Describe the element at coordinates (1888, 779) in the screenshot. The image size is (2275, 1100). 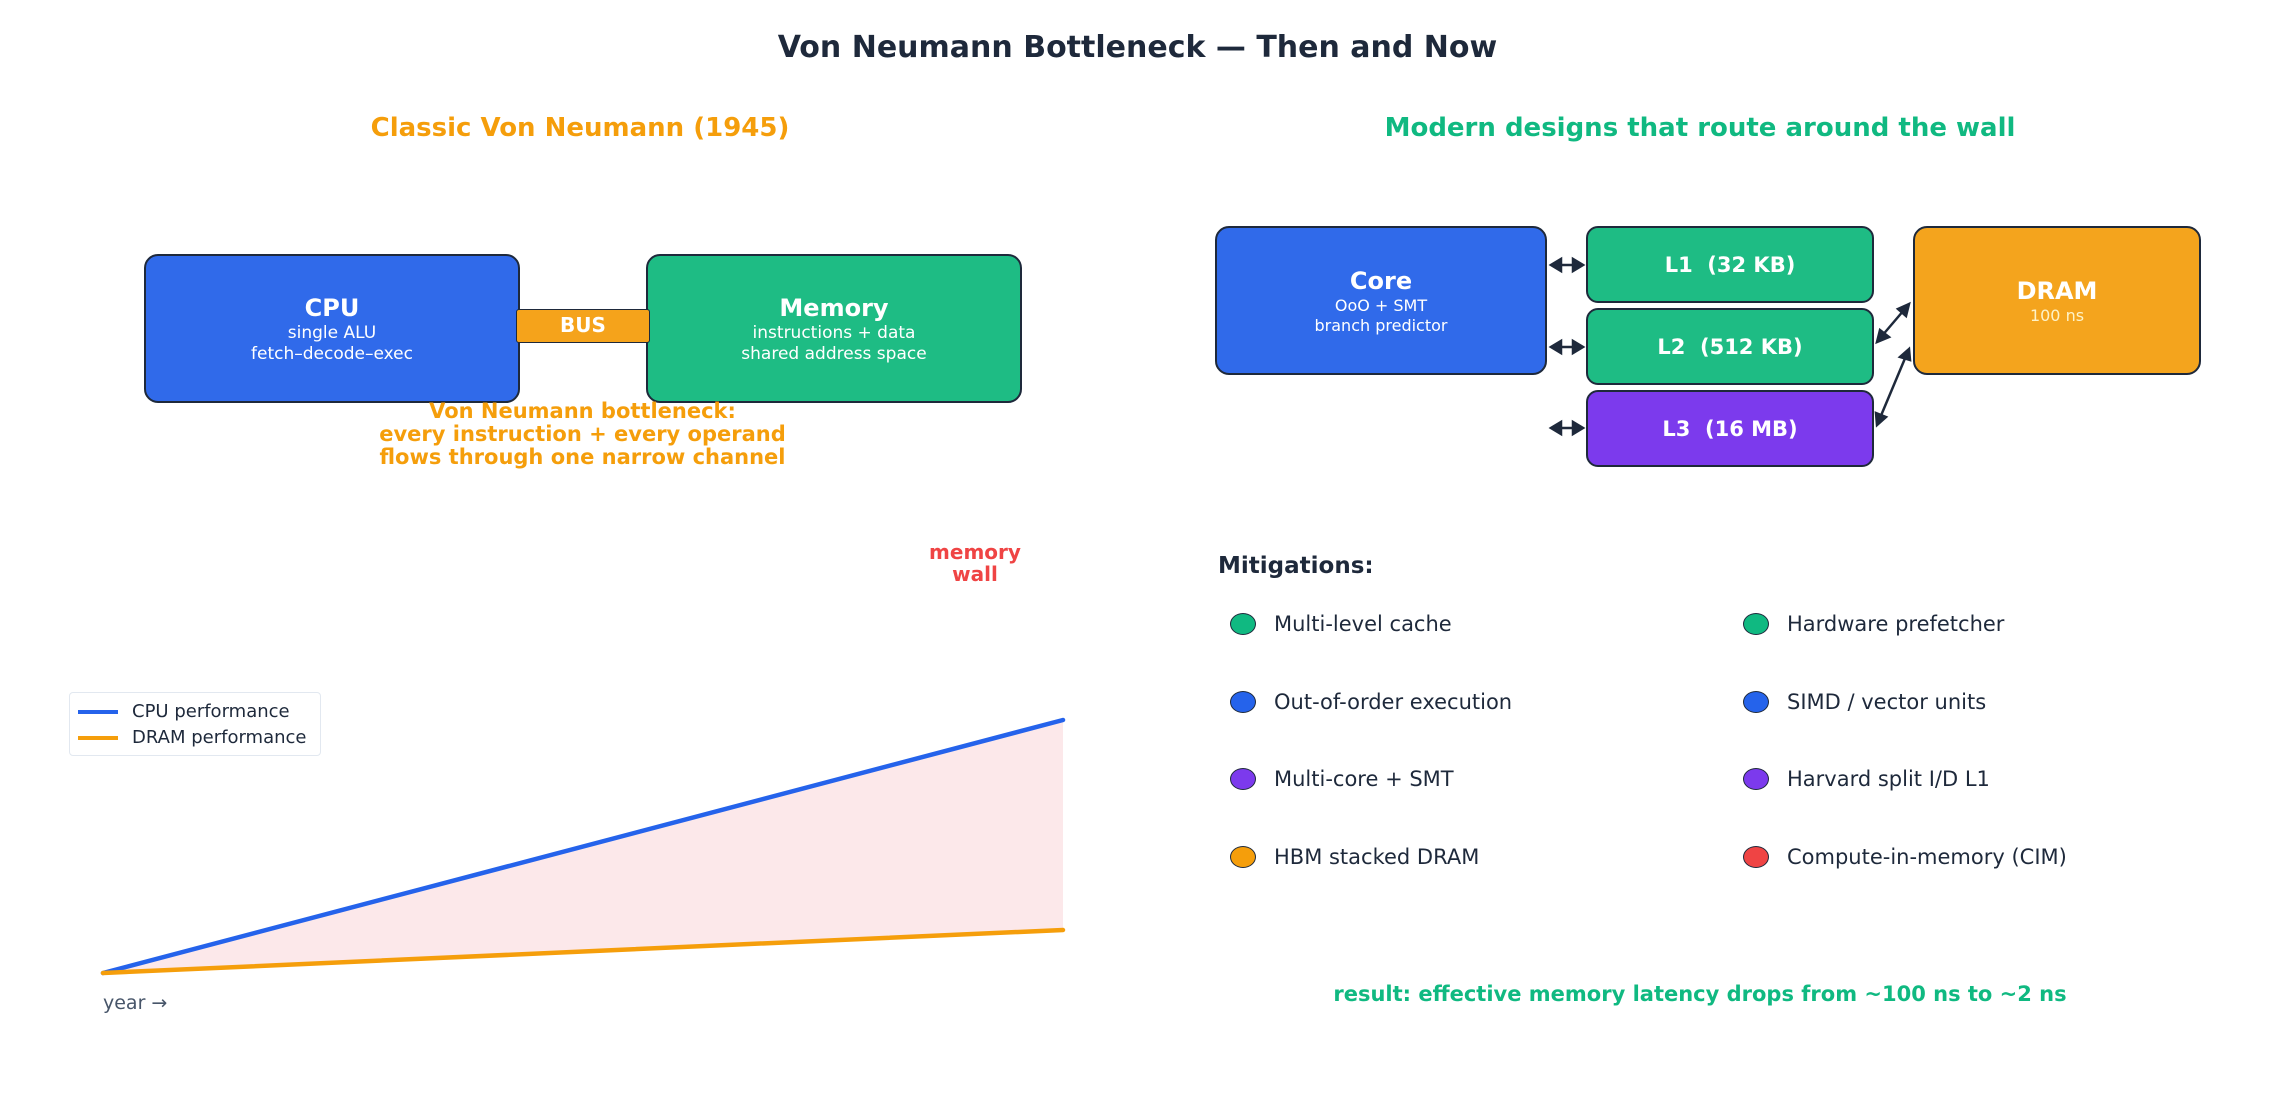
I see `mitigation-label: Harvard split I/D L1` at that location.